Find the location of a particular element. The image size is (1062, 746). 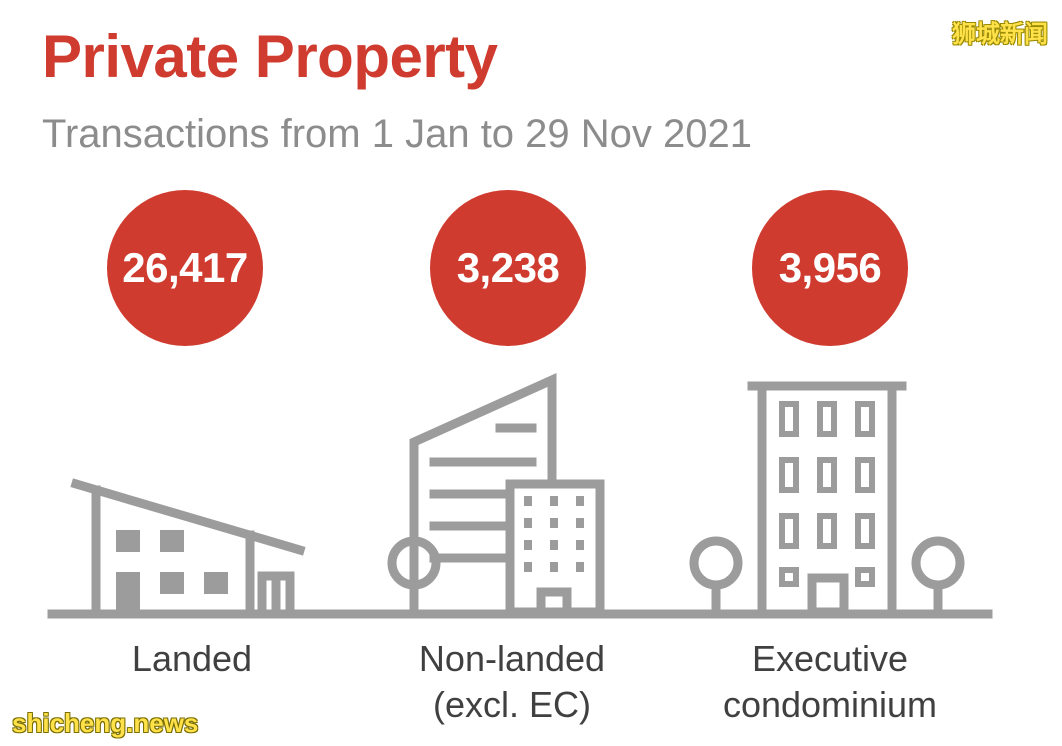

executive-condominium-icon is located at coordinates (827, 499).